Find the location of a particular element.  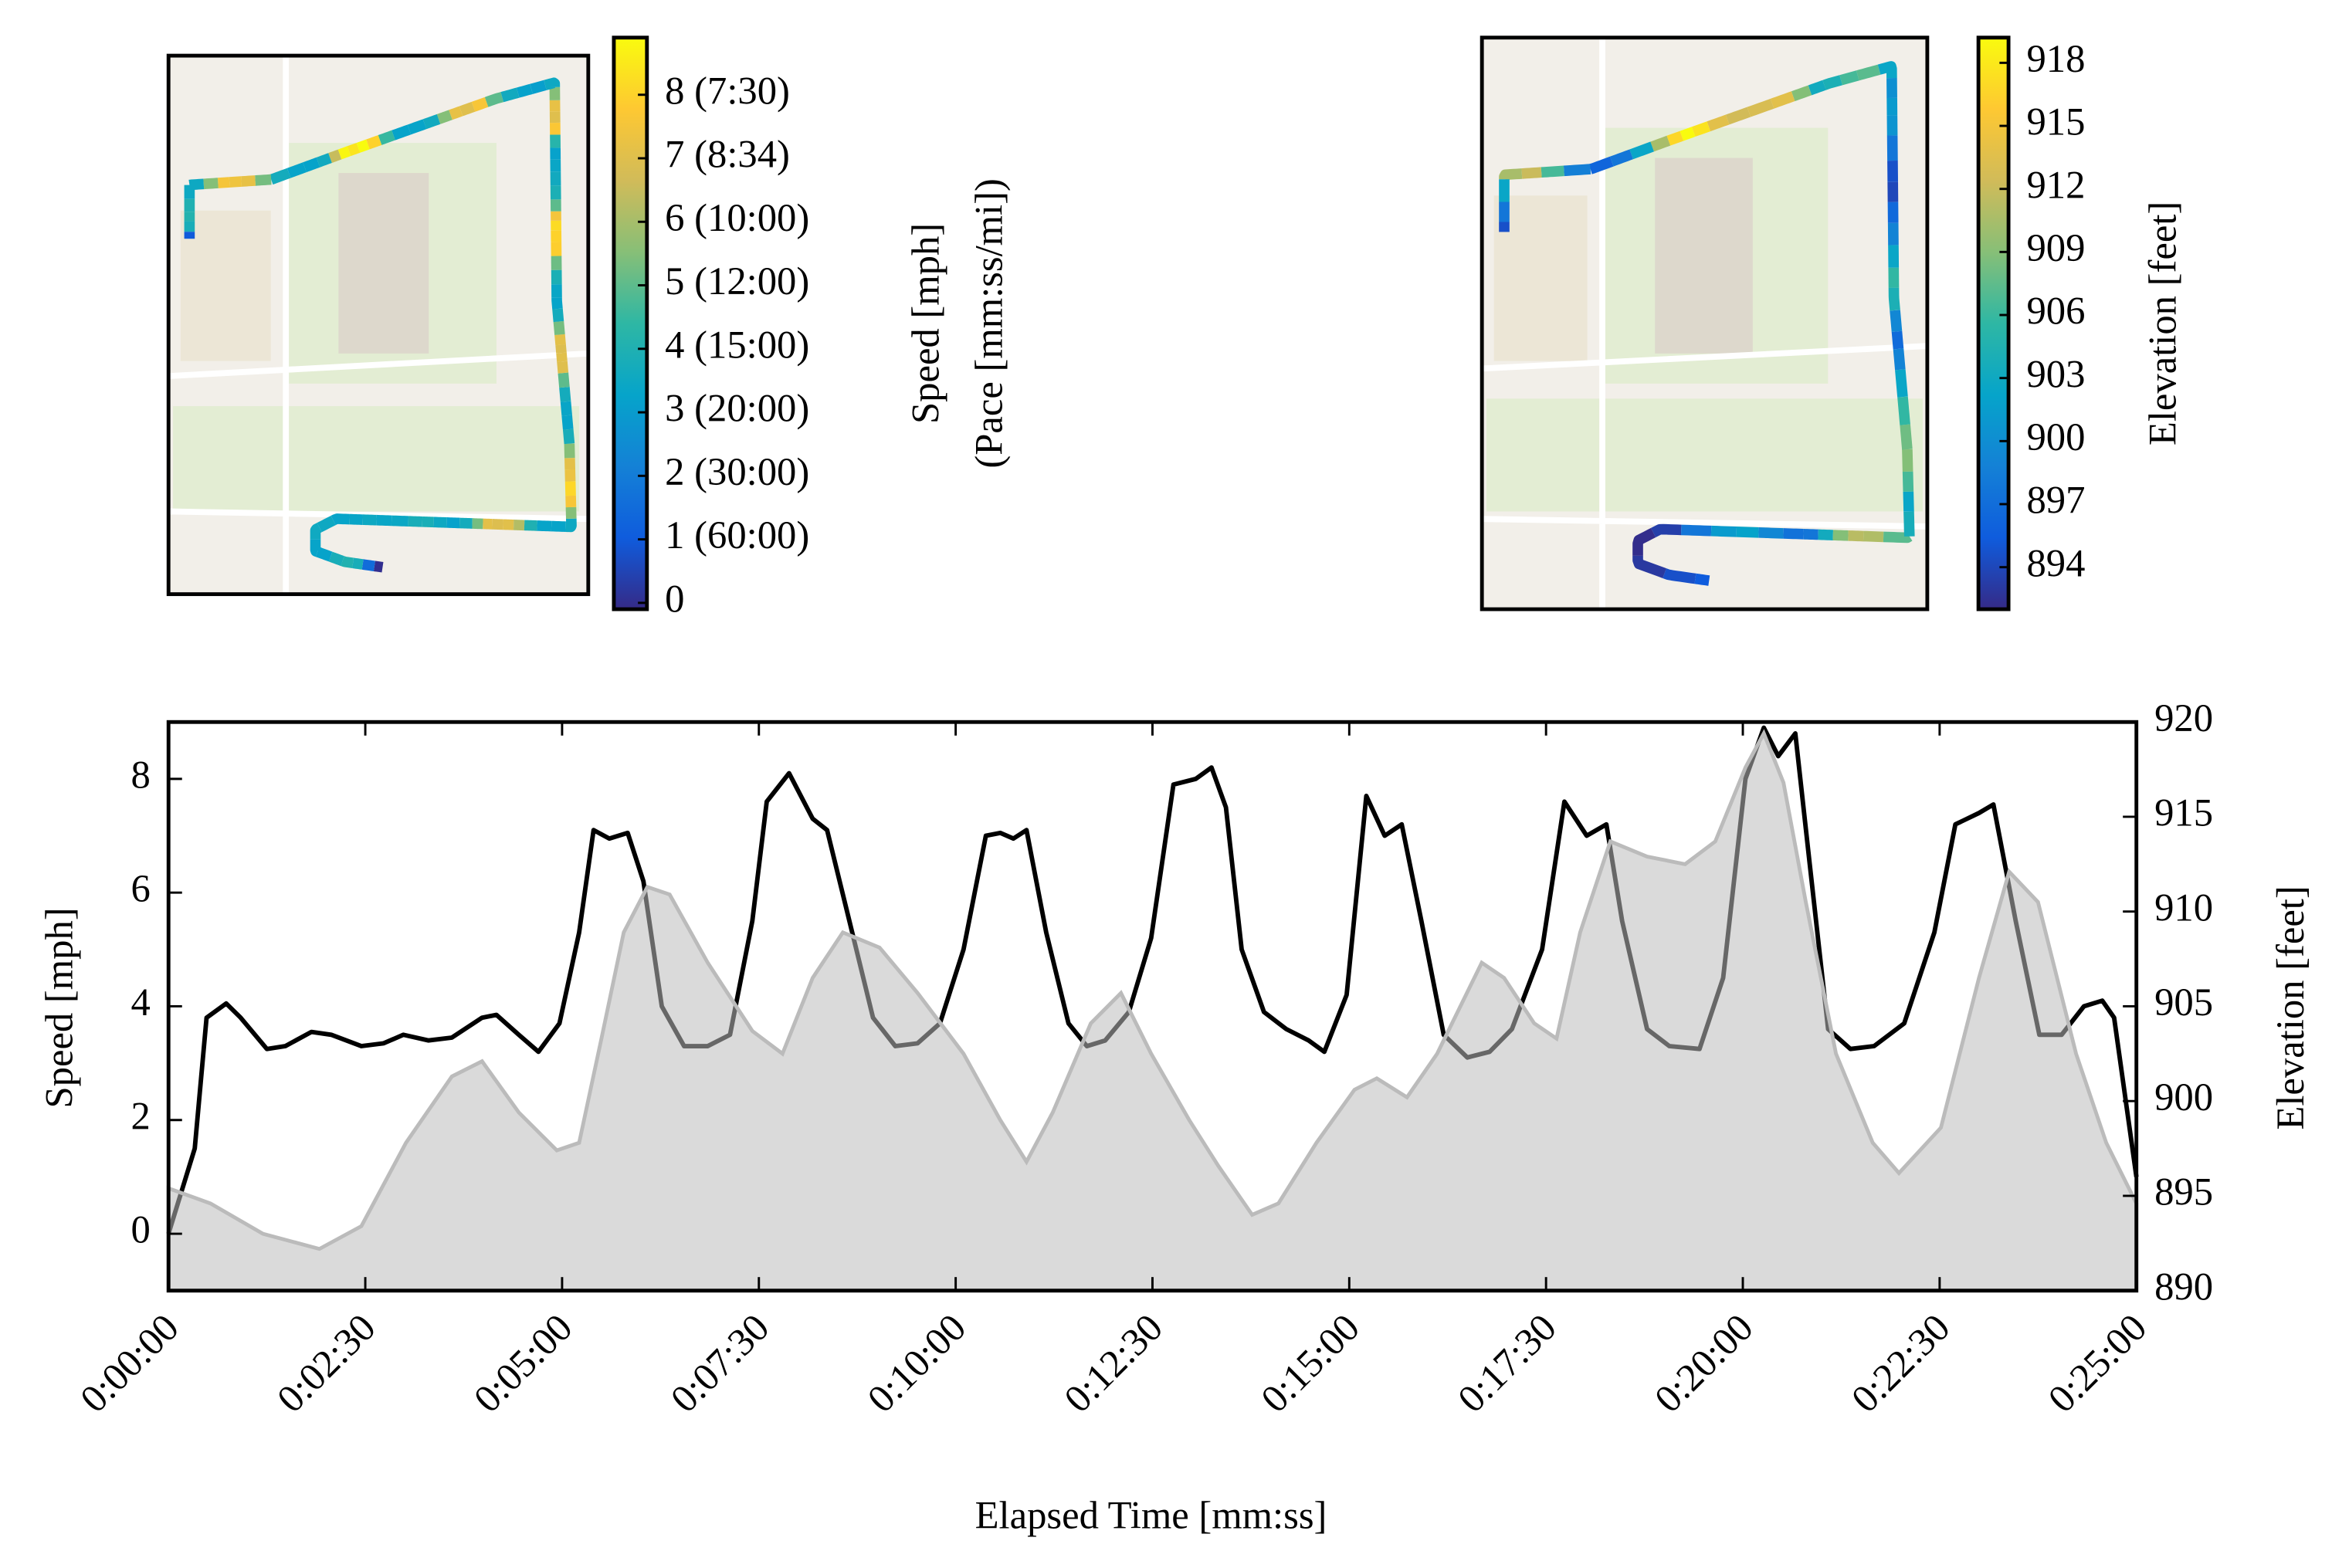

colorbar-tick-label: 918 is located at coordinates (2055, 58).